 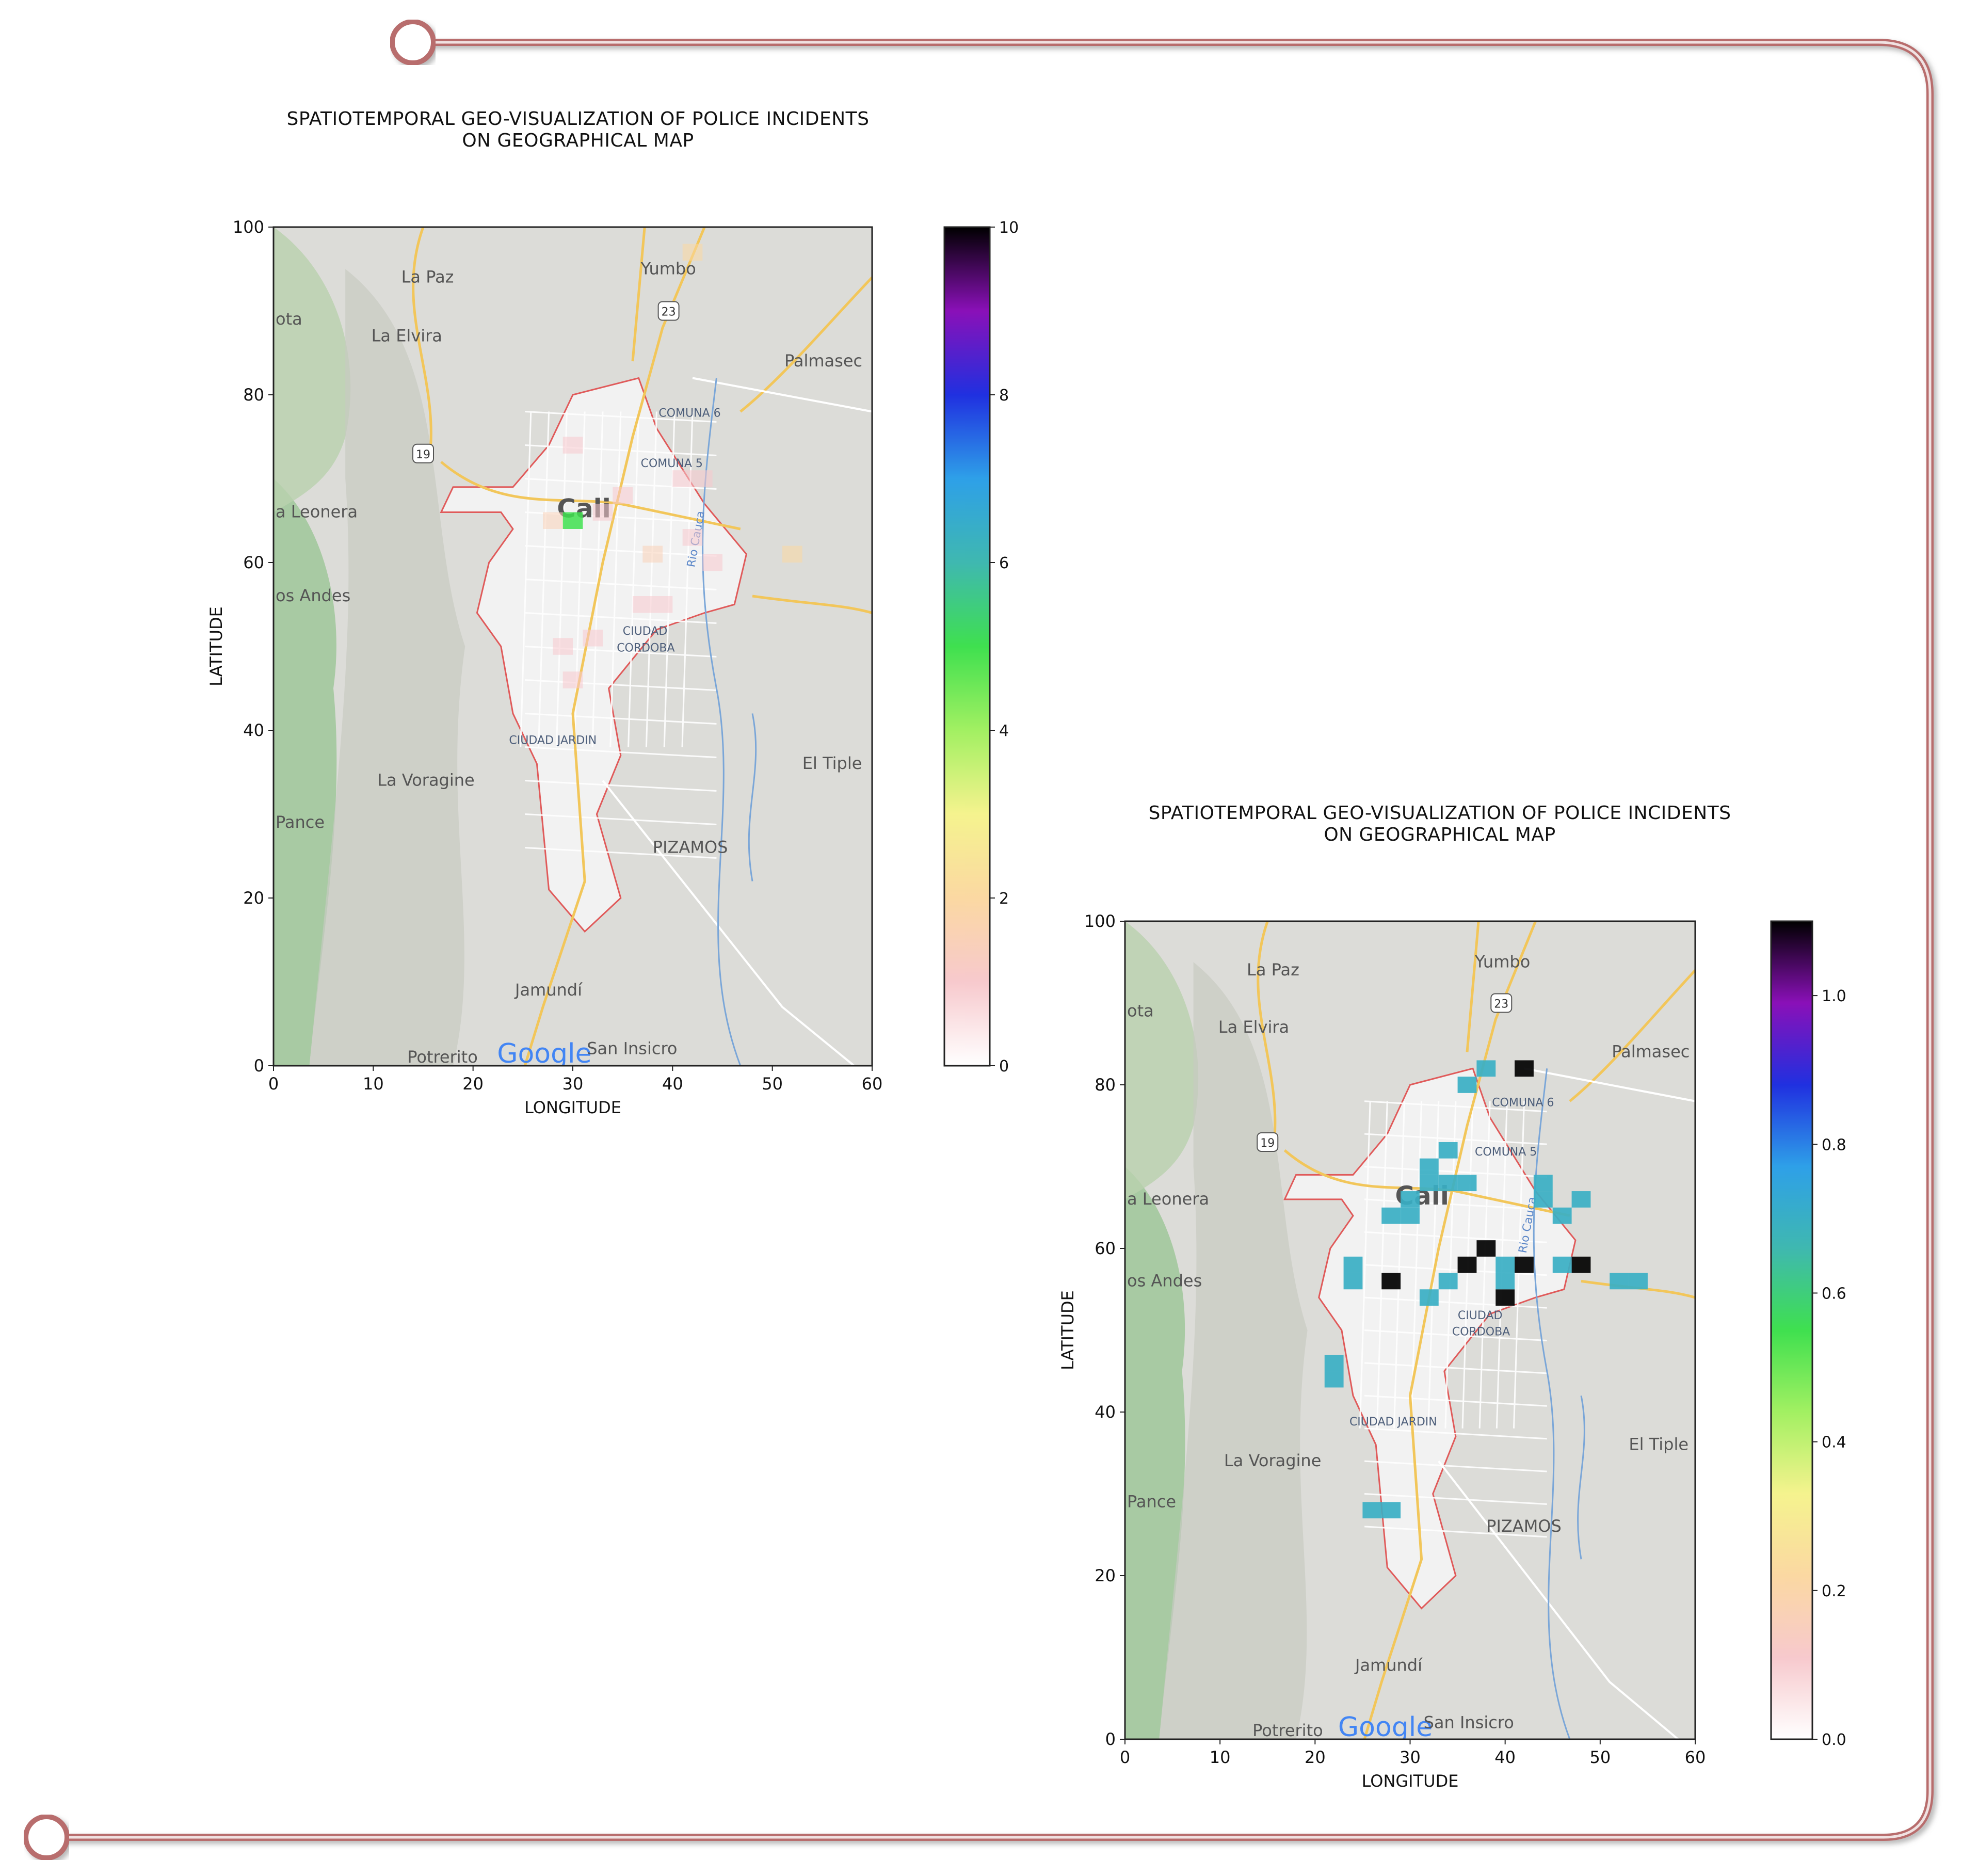 I want to click on colorbar-tick-label: 8, so click(x=1004, y=396).